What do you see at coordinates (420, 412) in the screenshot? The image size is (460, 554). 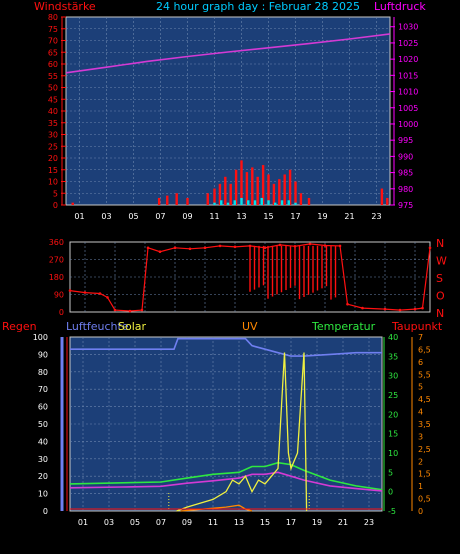 I see `uv-tick-label: 4` at bounding box center [420, 412].